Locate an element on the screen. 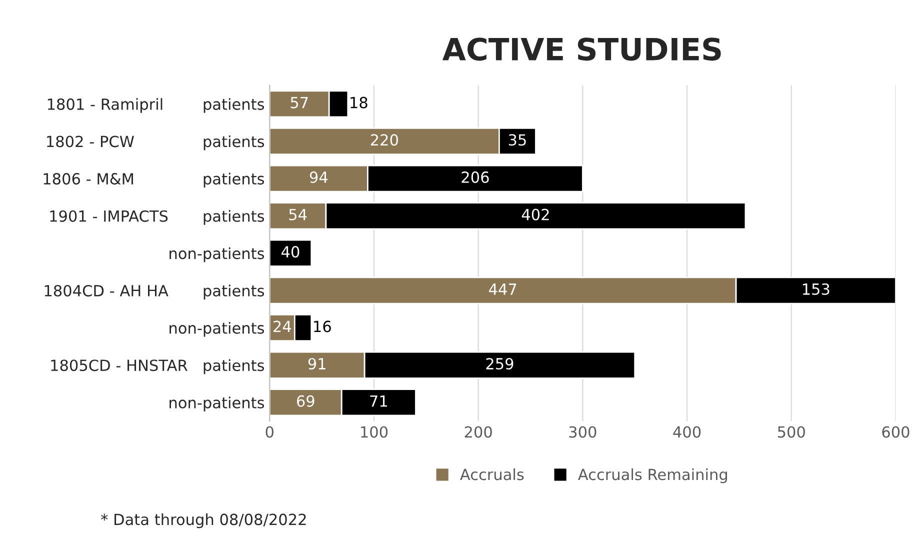  data-label: 206 is located at coordinates (475, 177).